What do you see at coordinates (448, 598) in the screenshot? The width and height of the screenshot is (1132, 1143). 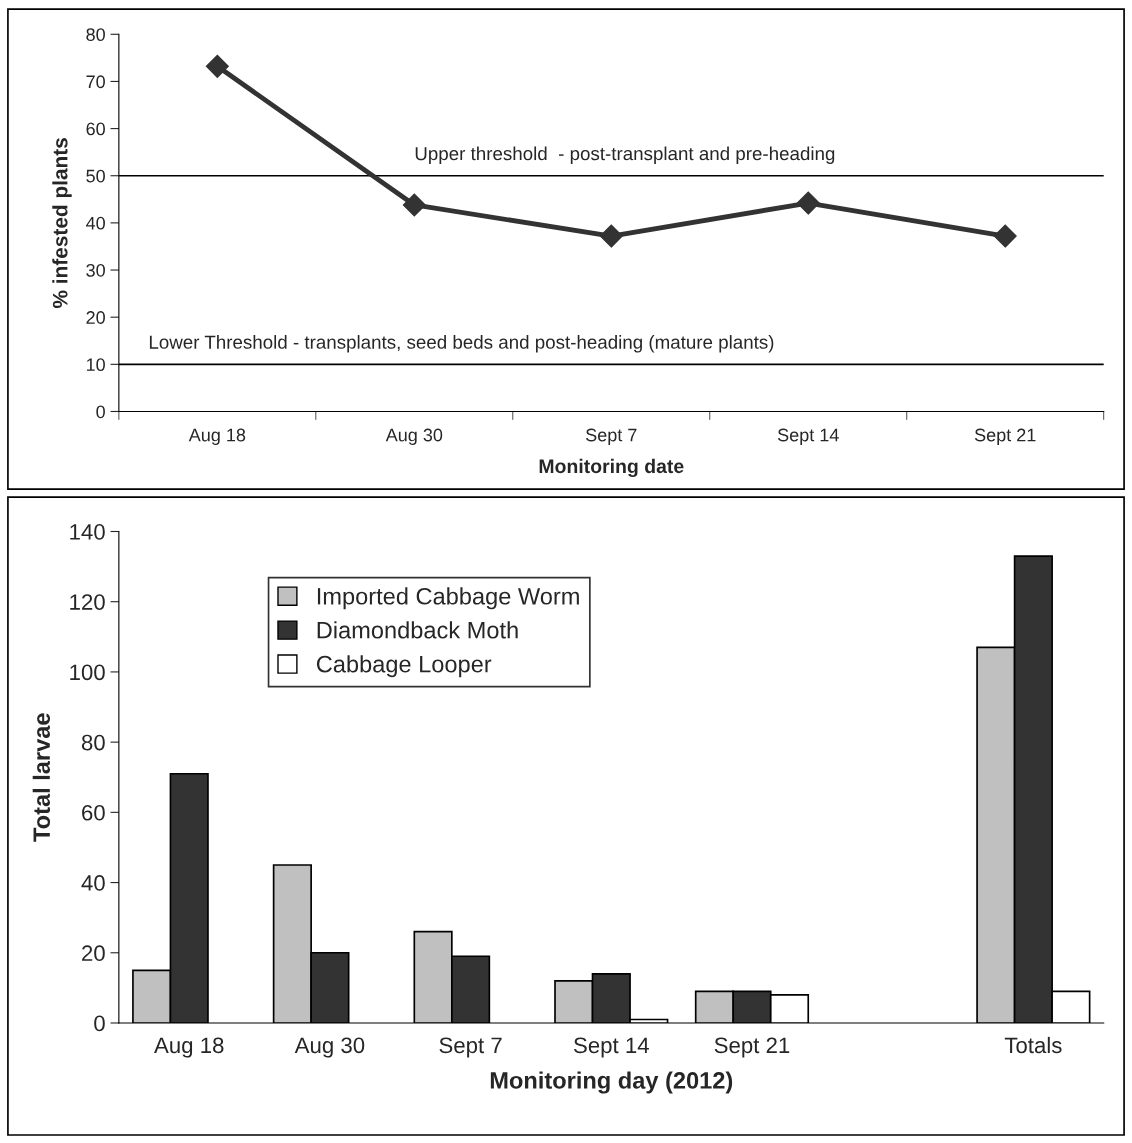 I see `legend-label: Imported Cabbage Worm` at bounding box center [448, 598].